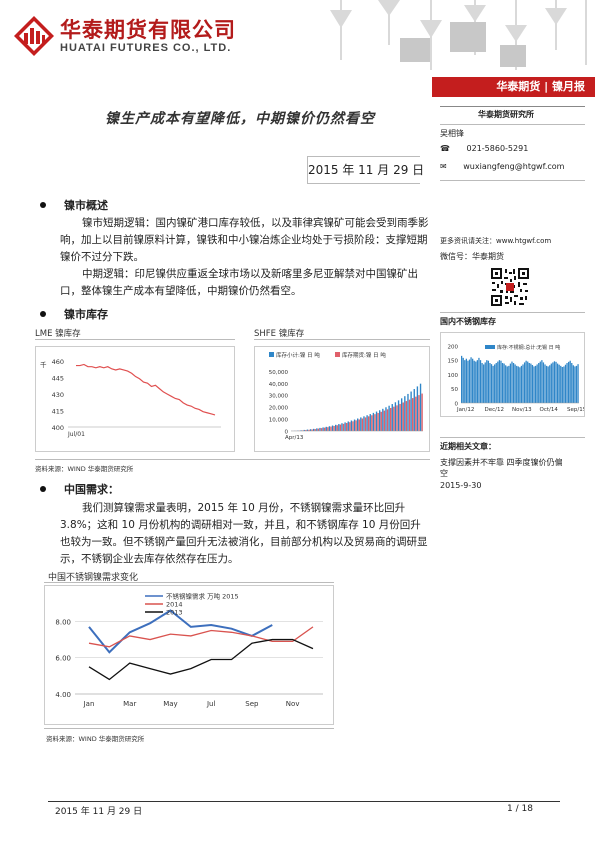 Image resolution: width=595 pixels, height=842 pixels. I want to click on company-name-en: HUATAI FUTURES CO., LTD., so click(146, 48).